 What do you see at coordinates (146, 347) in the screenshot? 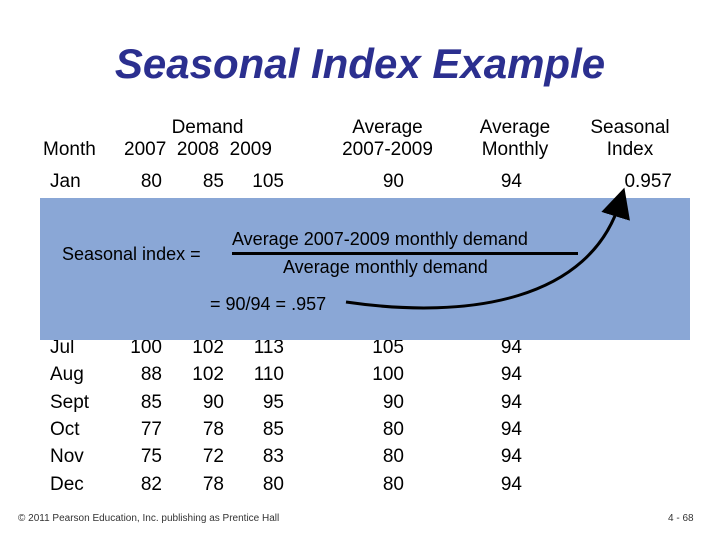
I see `value-2007: 100` at bounding box center [146, 347].